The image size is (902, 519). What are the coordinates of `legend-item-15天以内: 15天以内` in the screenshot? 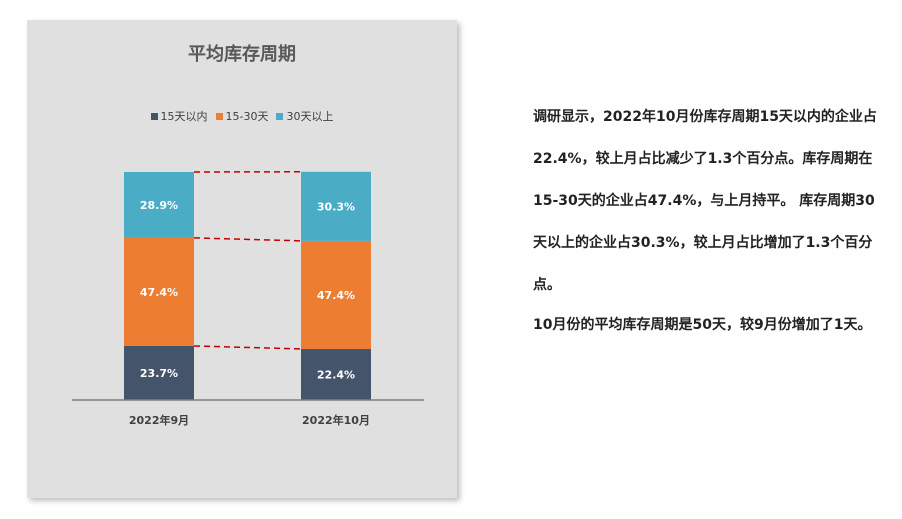 It's located at (179, 116).